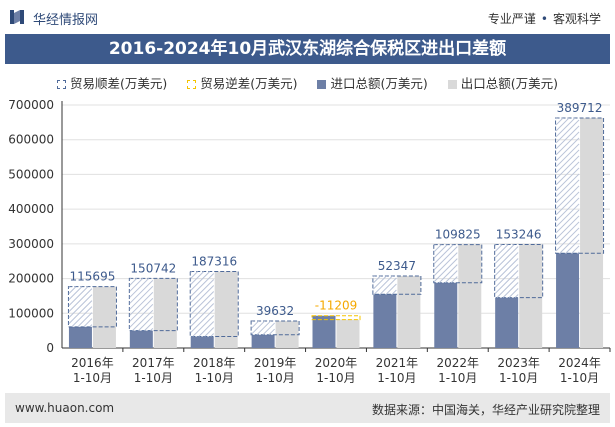 The width and height of the screenshot is (615, 427). Describe the element at coordinates (336, 363) in the screenshot. I see `x-tick-label: 2020年` at that location.